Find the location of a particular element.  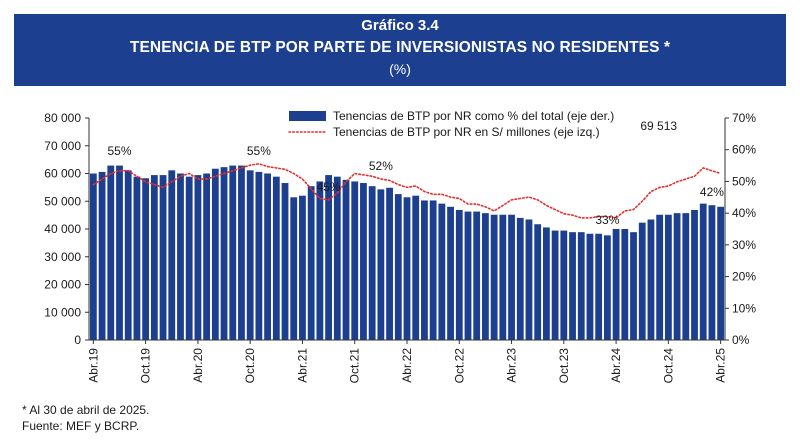

x-tick-label: Abr.24 is located at coordinates (616, 365).